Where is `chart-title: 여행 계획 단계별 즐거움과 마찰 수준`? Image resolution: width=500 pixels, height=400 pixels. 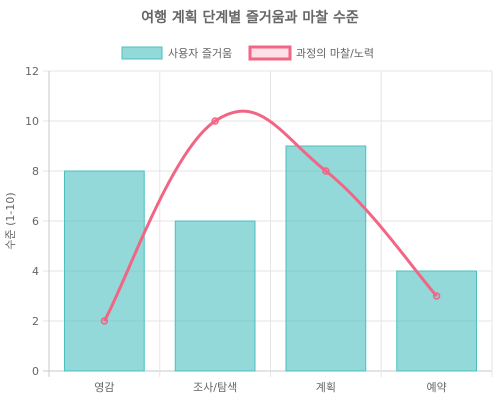 chart-title: 여행 계획 단계별 즐거움과 마찰 수준 is located at coordinates (250, 17).